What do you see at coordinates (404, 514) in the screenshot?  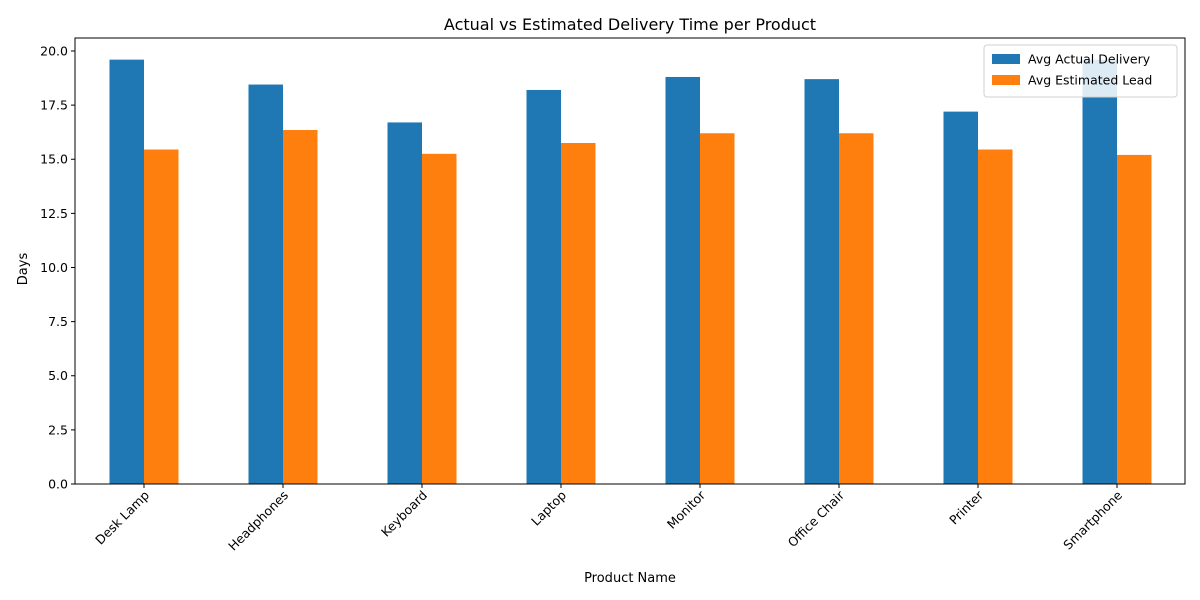 I see `x-tick-label: Keyboard` at bounding box center [404, 514].